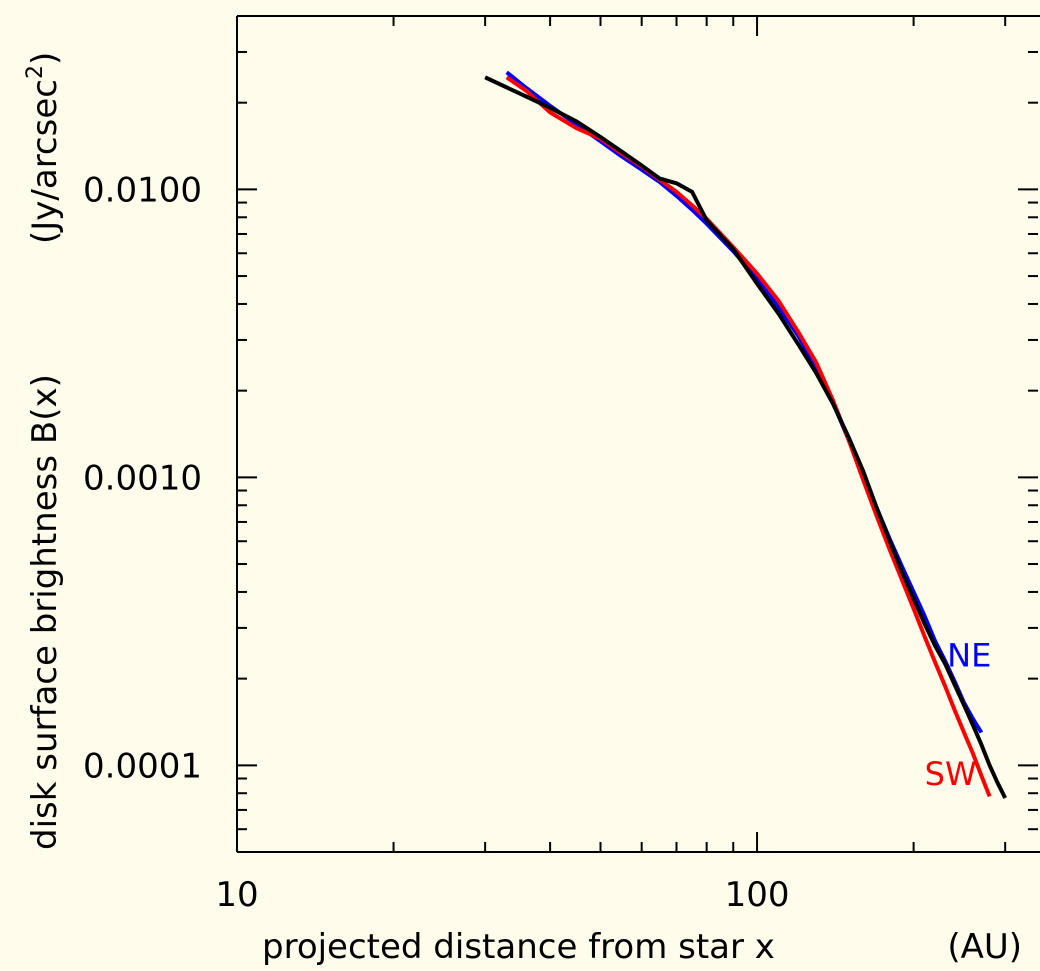 The height and width of the screenshot is (971, 1040). What do you see at coordinates (984, 946) in the screenshot?
I see `x-axis-unit: (AU)` at bounding box center [984, 946].